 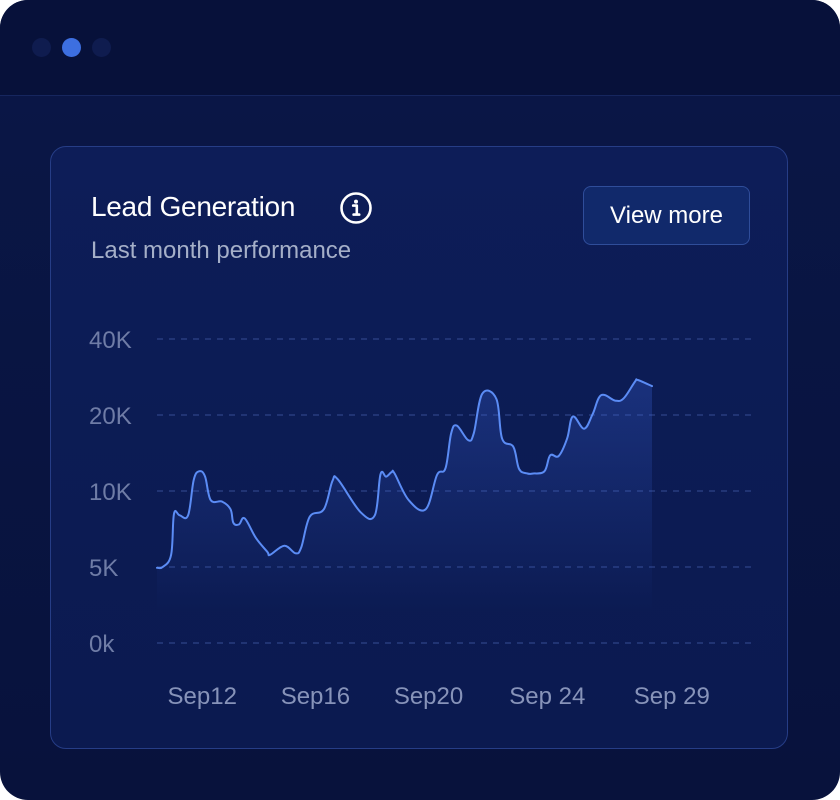 I want to click on x-tick-label: Sep12, so click(x=202, y=696).